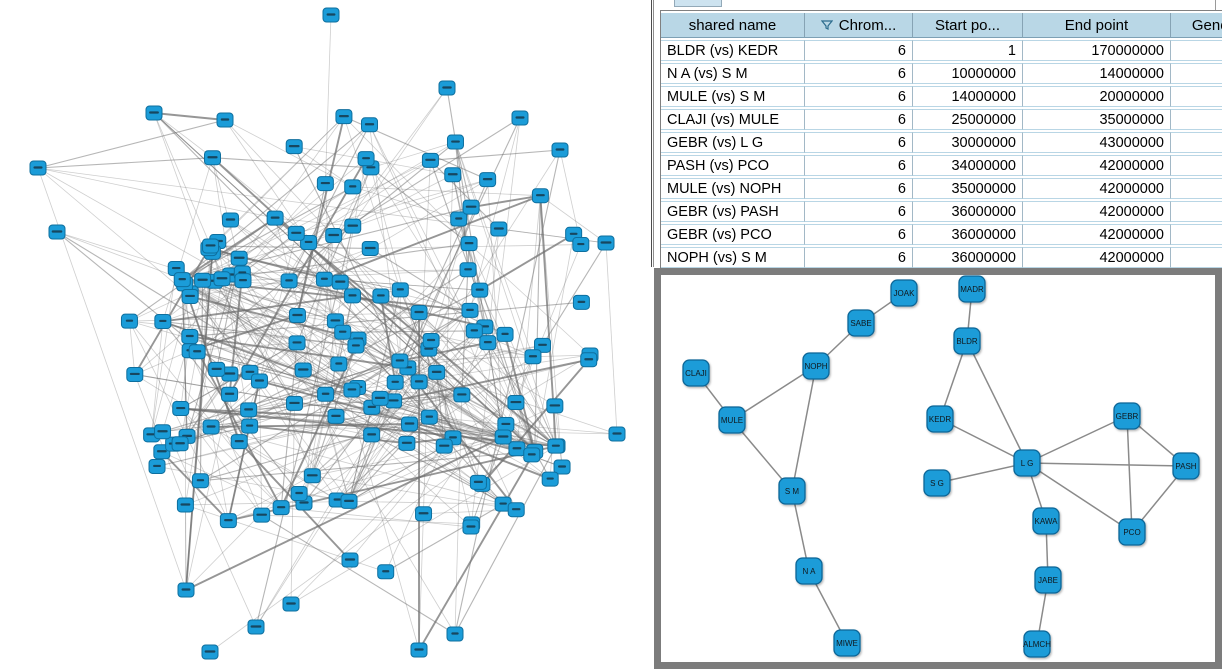  Describe the element at coordinates (1196, 257) in the screenshot. I see `table-cell: 9.9` at that location.